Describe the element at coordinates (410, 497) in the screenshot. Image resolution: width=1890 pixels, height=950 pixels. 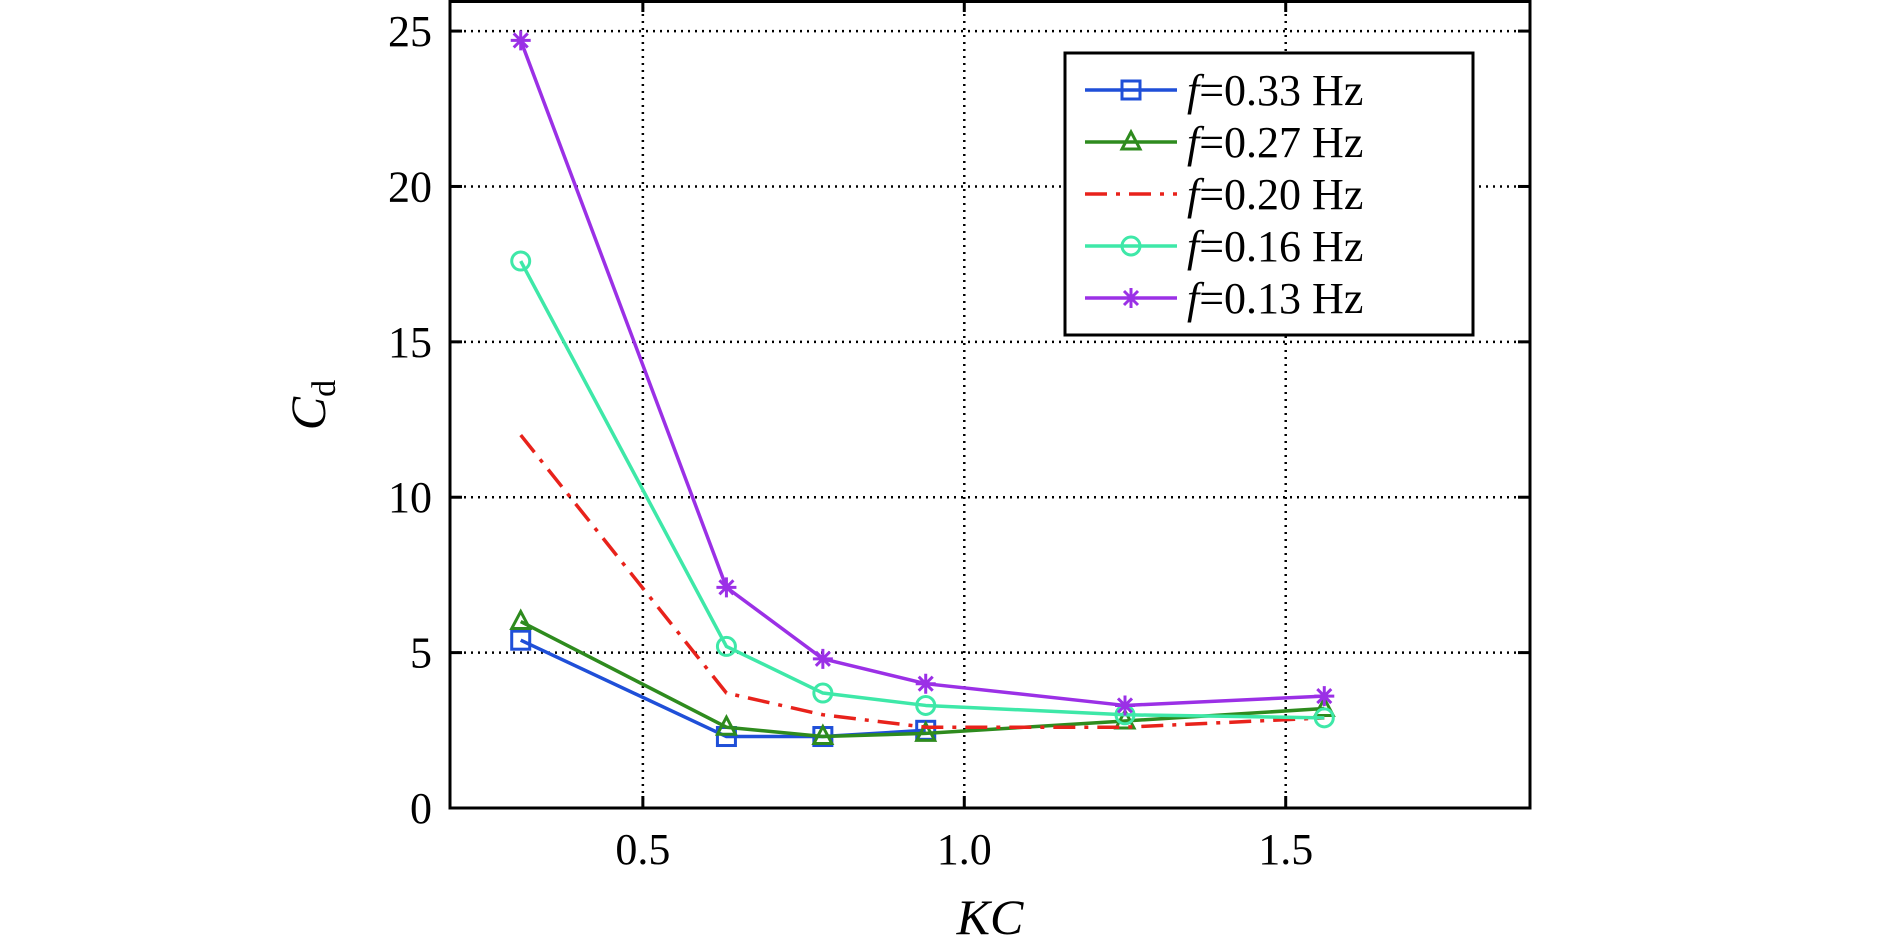
I see `y-tick-label: 10` at that location.